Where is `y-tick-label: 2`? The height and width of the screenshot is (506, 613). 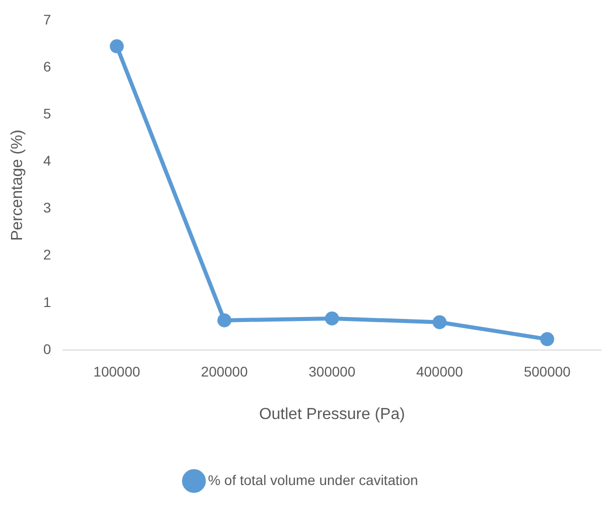 y-tick-label: 2 is located at coordinates (47, 254).